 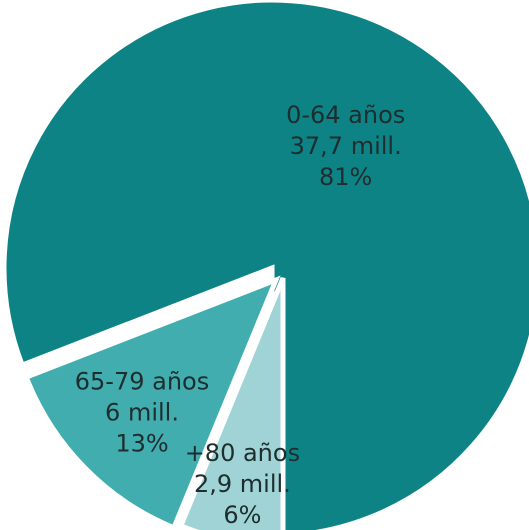 What do you see at coordinates (345, 177) in the screenshot?
I see `slice-label-percent-0: 81%` at bounding box center [345, 177].